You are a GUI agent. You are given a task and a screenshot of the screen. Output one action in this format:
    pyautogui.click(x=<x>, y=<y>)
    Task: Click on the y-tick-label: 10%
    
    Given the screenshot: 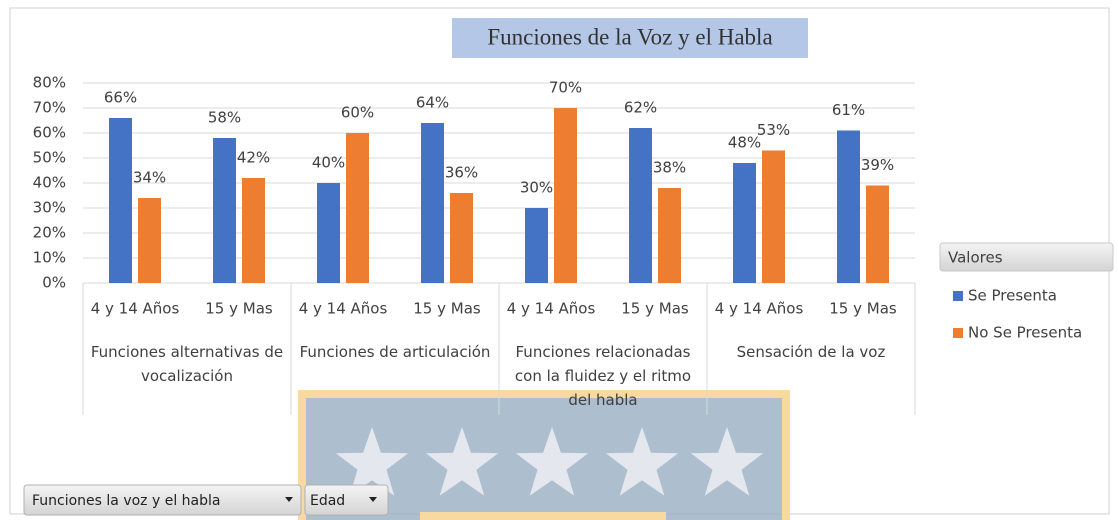 What is the action you would take?
    pyautogui.click(x=49, y=258)
    